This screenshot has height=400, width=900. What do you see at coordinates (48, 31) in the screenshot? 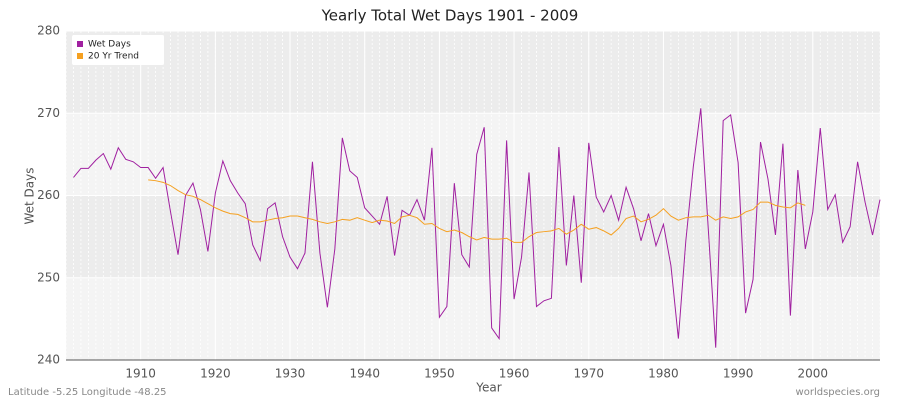
I see `y-tick-label: 280` at bounding box center [48, 31].